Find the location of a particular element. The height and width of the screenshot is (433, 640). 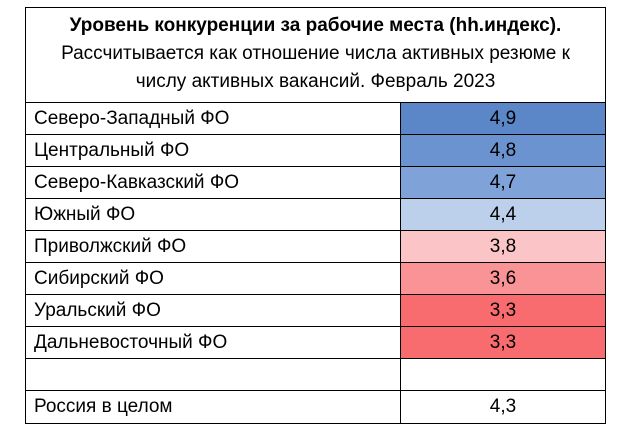

index-value: 4,4 is located at coordinates (503, 214).